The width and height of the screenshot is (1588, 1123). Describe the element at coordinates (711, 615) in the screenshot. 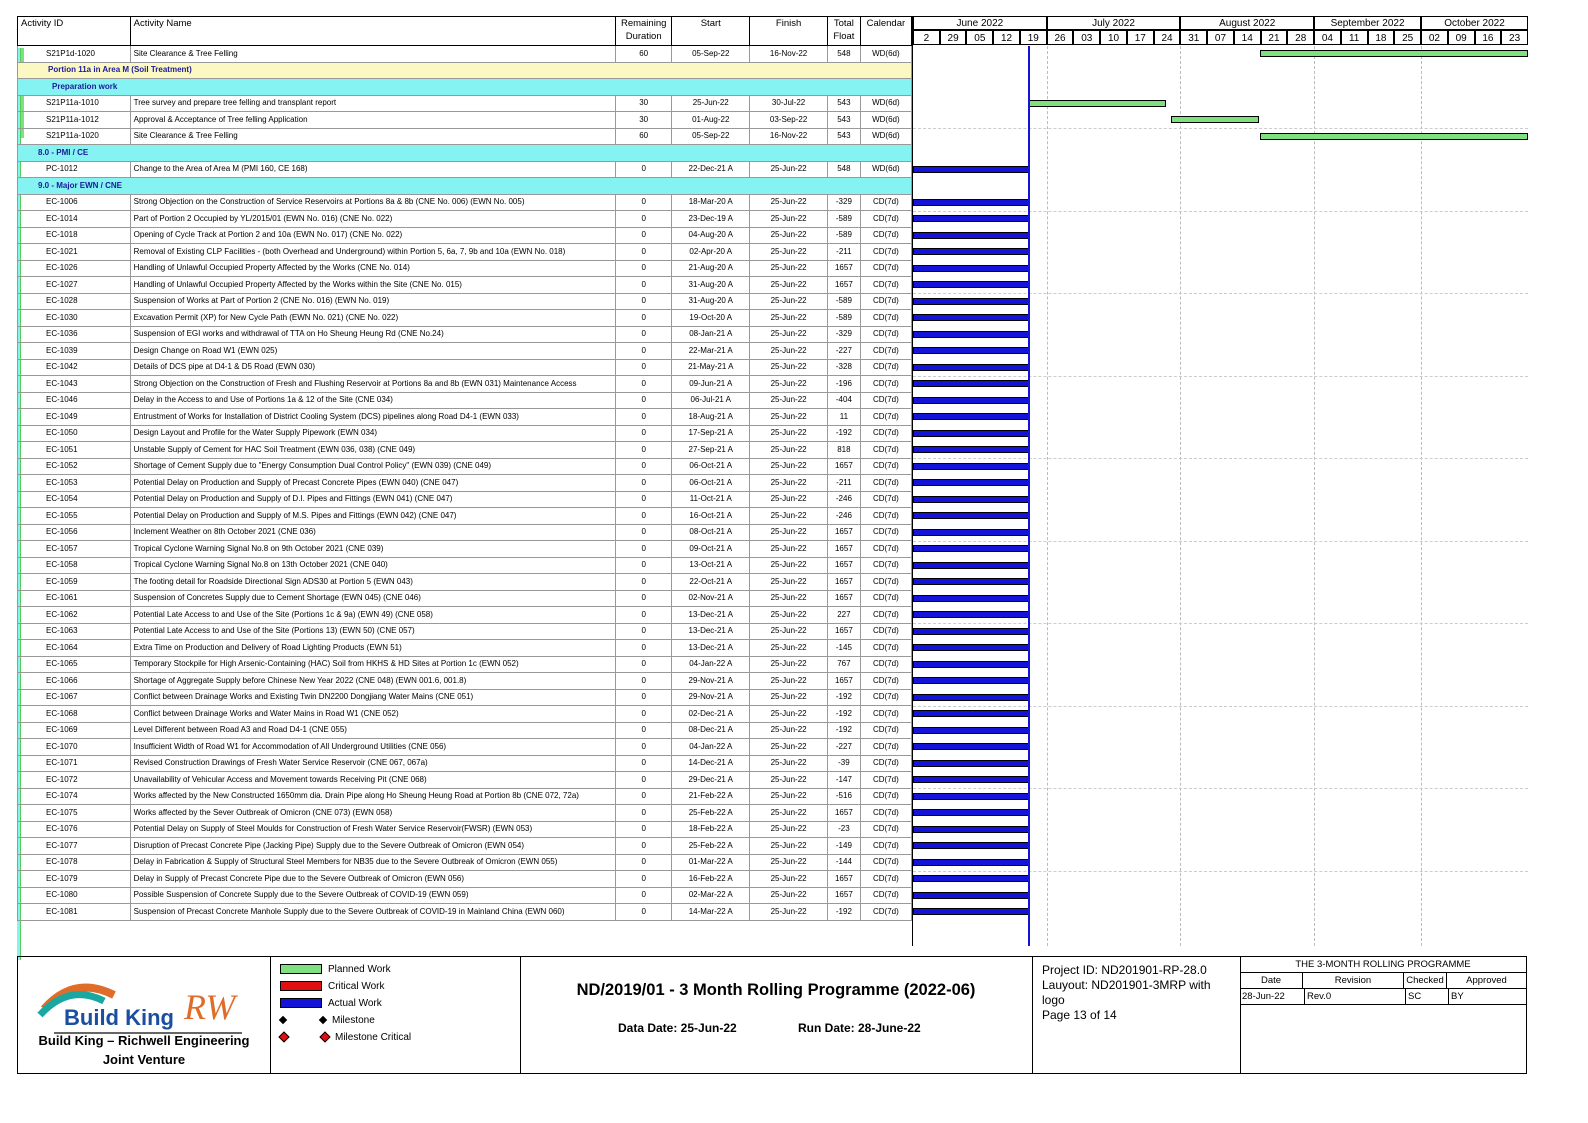

I see `start-cell: 13-Dec-21 A` at that location.